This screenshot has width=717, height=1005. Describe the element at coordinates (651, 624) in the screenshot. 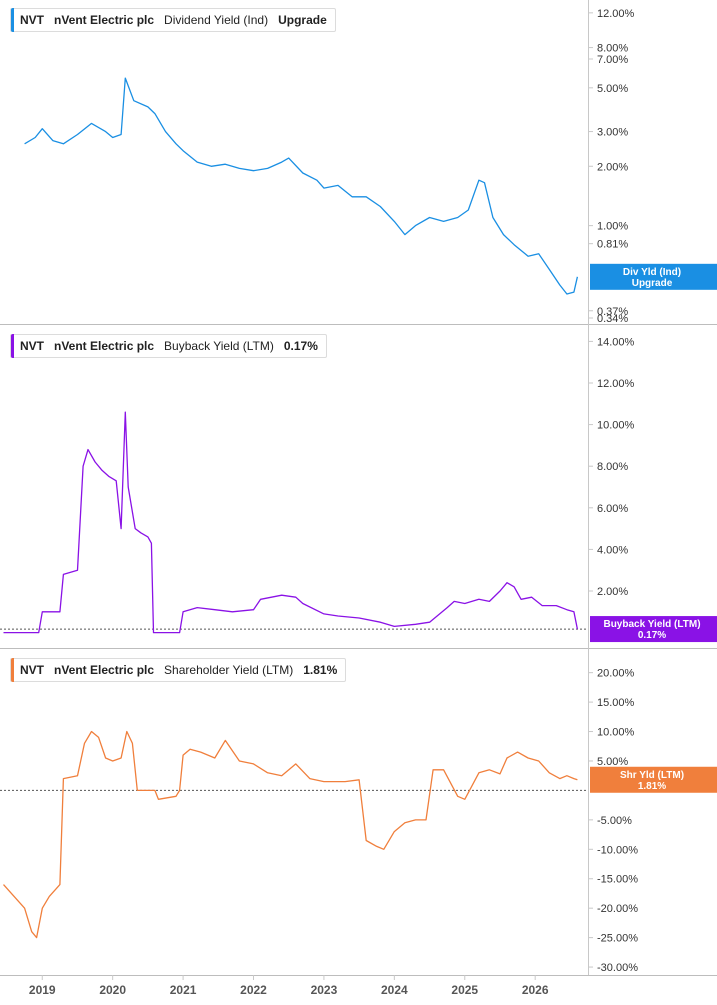

I see `value-tag-label: Buyback Yield (LTM)` at that location.